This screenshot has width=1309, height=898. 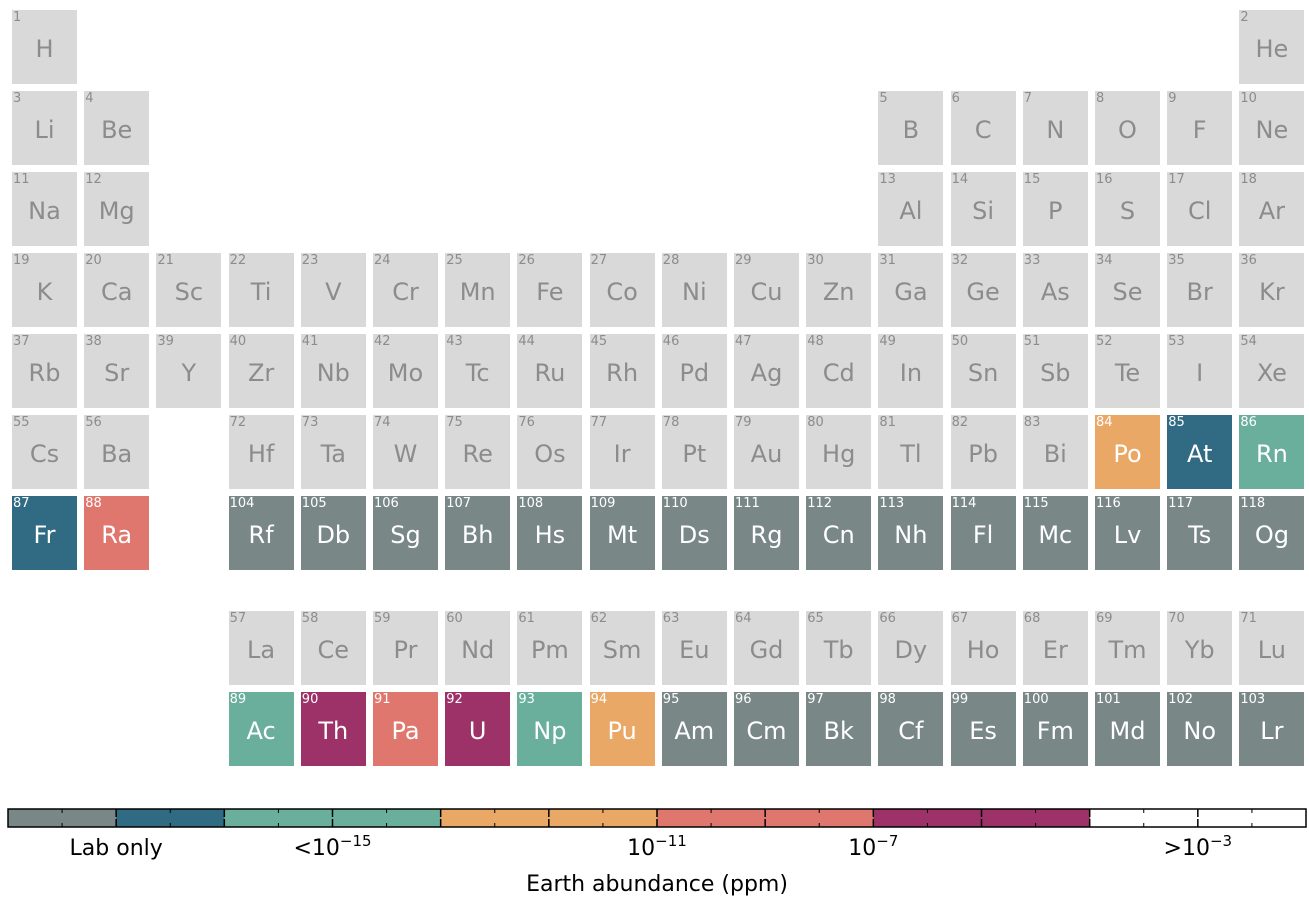 I want to click on element-symbol: Ru, so click(x=550, y=373).